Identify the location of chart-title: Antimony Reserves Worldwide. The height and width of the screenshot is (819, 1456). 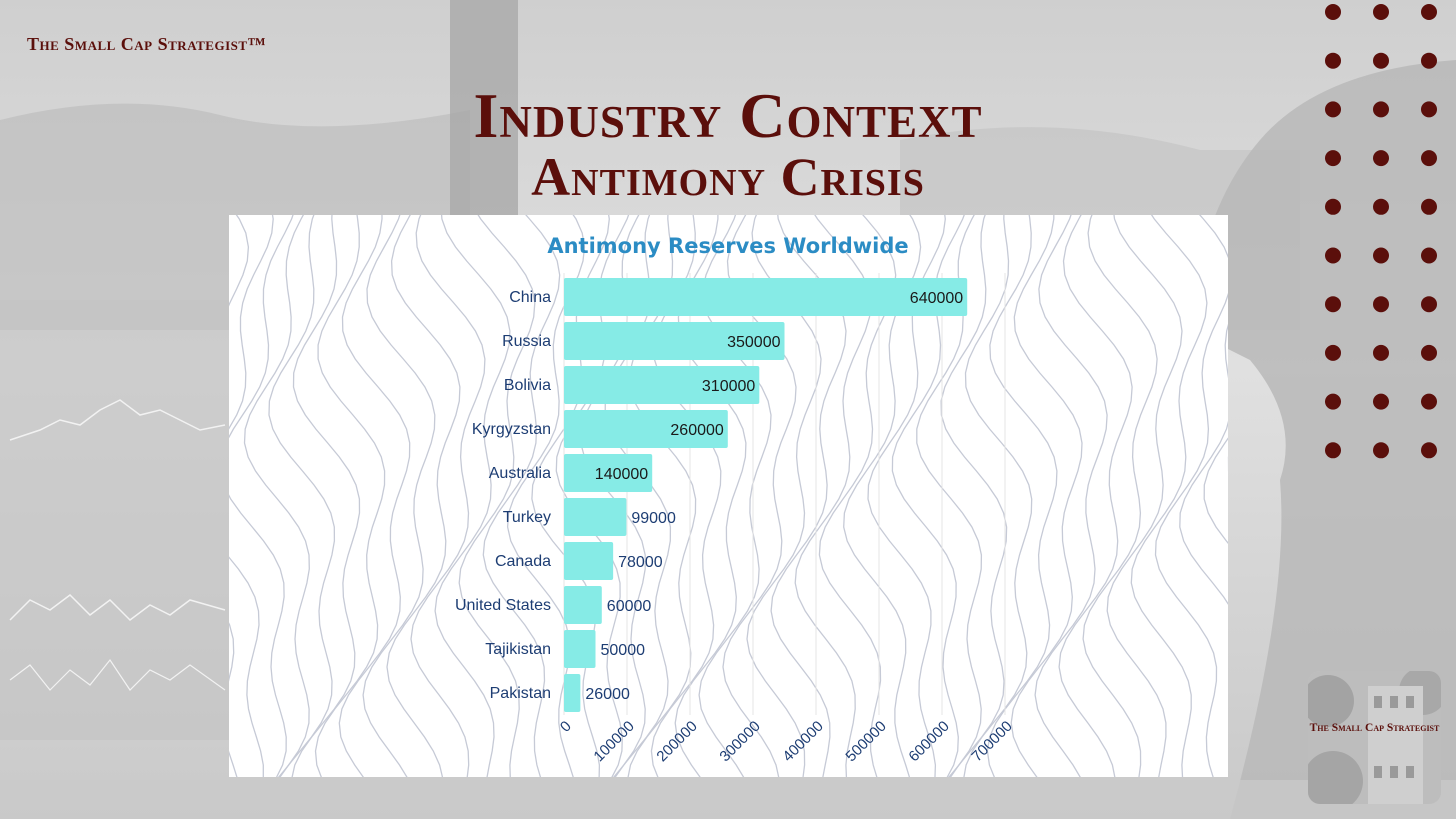
(727, 246).